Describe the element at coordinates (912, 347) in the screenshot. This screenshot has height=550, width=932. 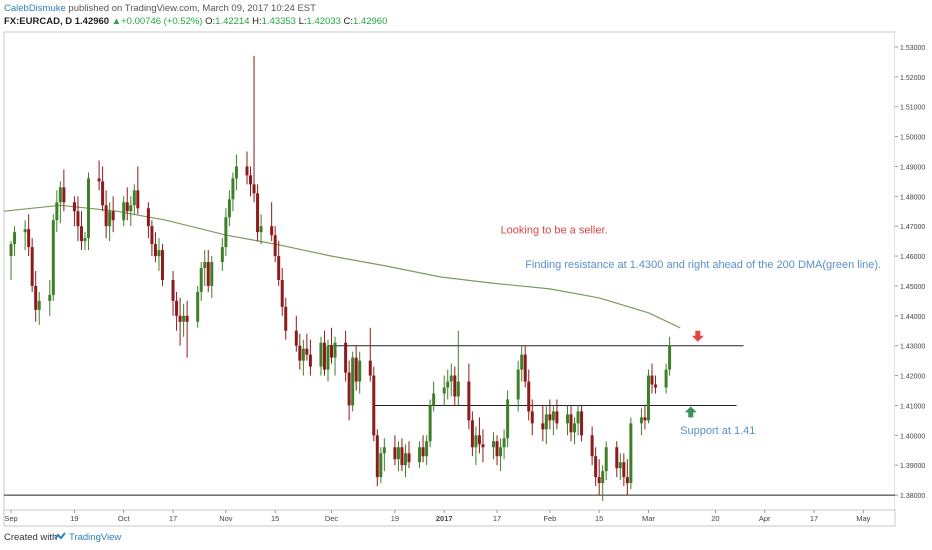
I see `y-tick-label: 1.43000` at that location.